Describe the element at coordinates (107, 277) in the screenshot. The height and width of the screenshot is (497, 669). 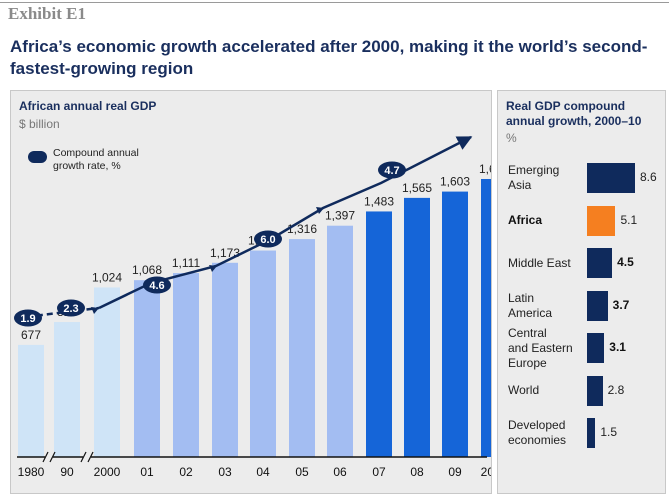
I see `gdp-value-label: 1,024` at that location.